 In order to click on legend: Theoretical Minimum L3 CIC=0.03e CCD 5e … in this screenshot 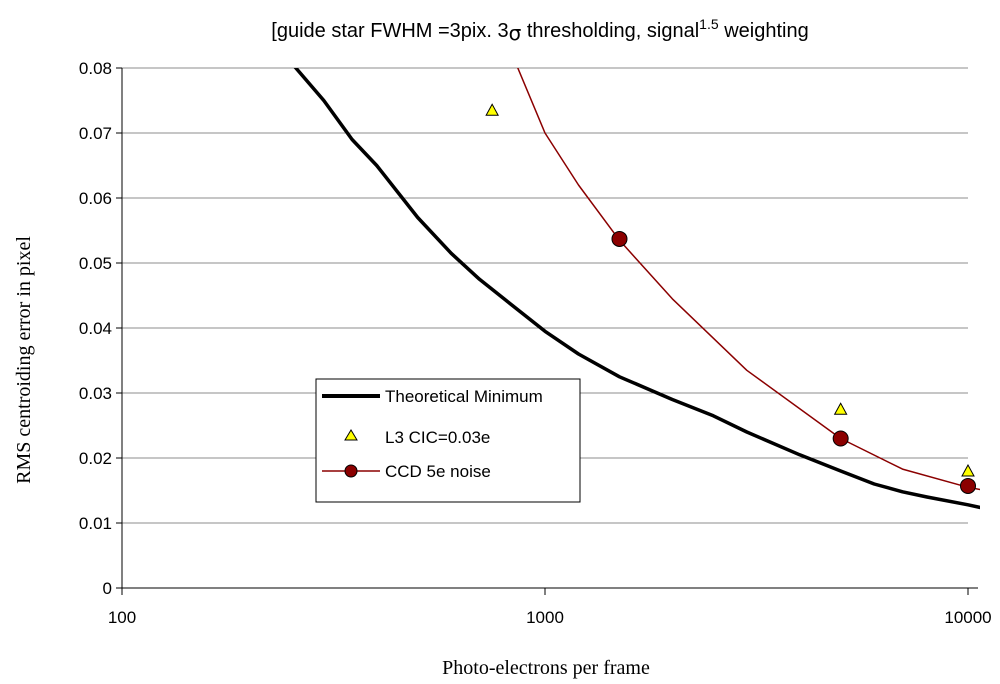, I will do `click(448, 440)`.